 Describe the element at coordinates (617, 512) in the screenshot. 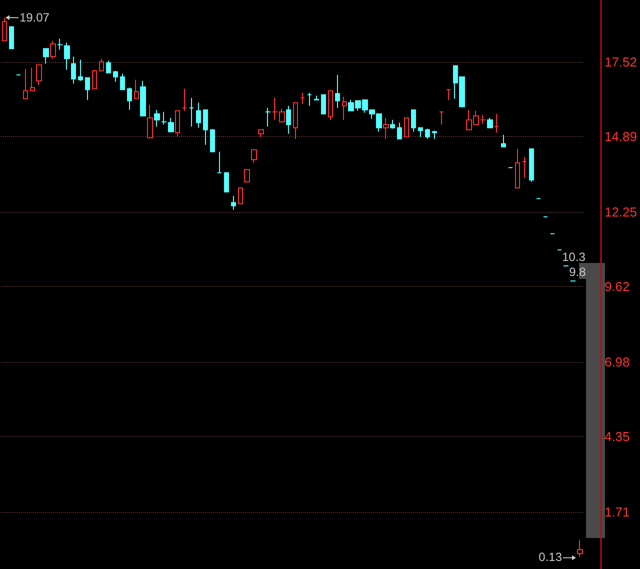

I see `y-tick-label: 1.71` at that location.